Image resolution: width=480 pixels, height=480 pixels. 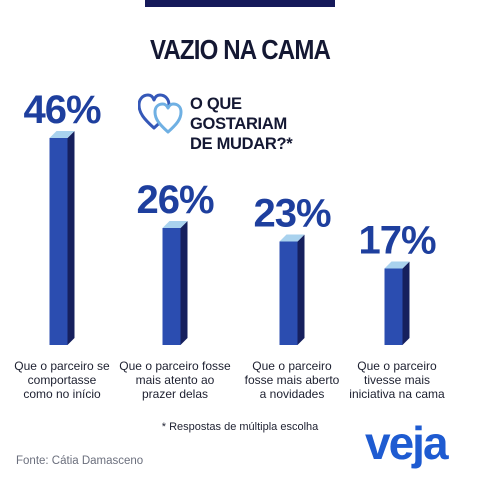 I want to click on question-line: O QUE GOSTARIAM DE MUDAR?*, so click(x=241, y=124).